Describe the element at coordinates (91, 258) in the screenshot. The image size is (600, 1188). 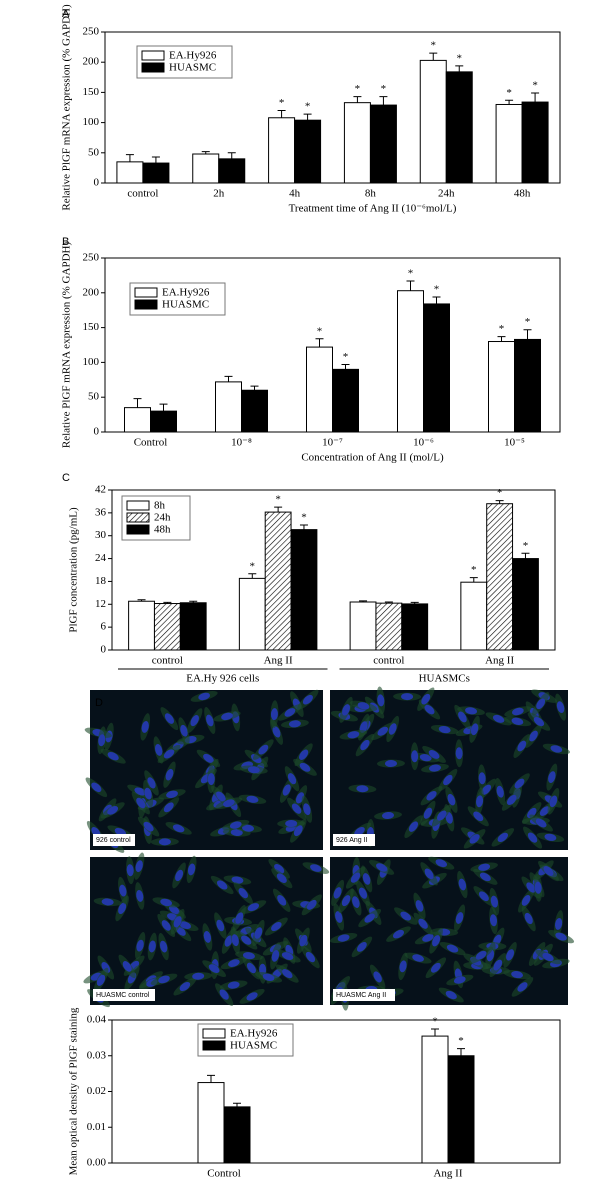
I see `y-tick-label: 250` at that location.